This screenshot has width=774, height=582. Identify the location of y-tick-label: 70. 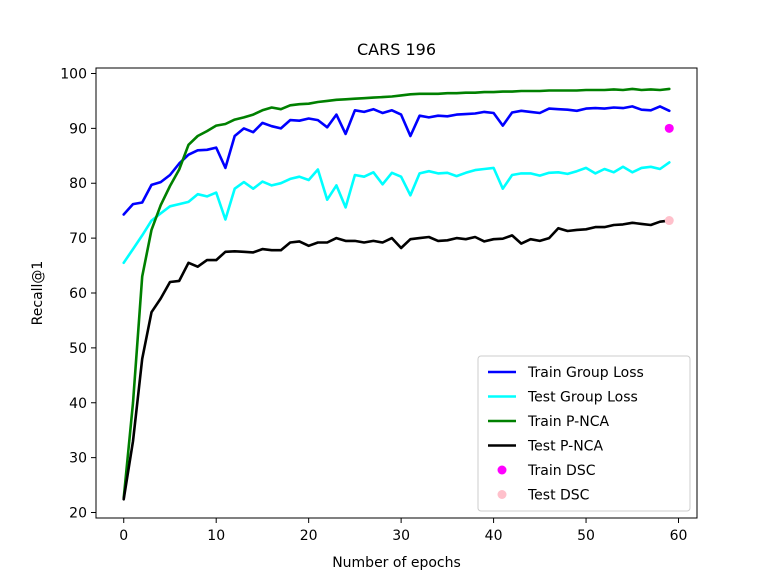
(78, 239).